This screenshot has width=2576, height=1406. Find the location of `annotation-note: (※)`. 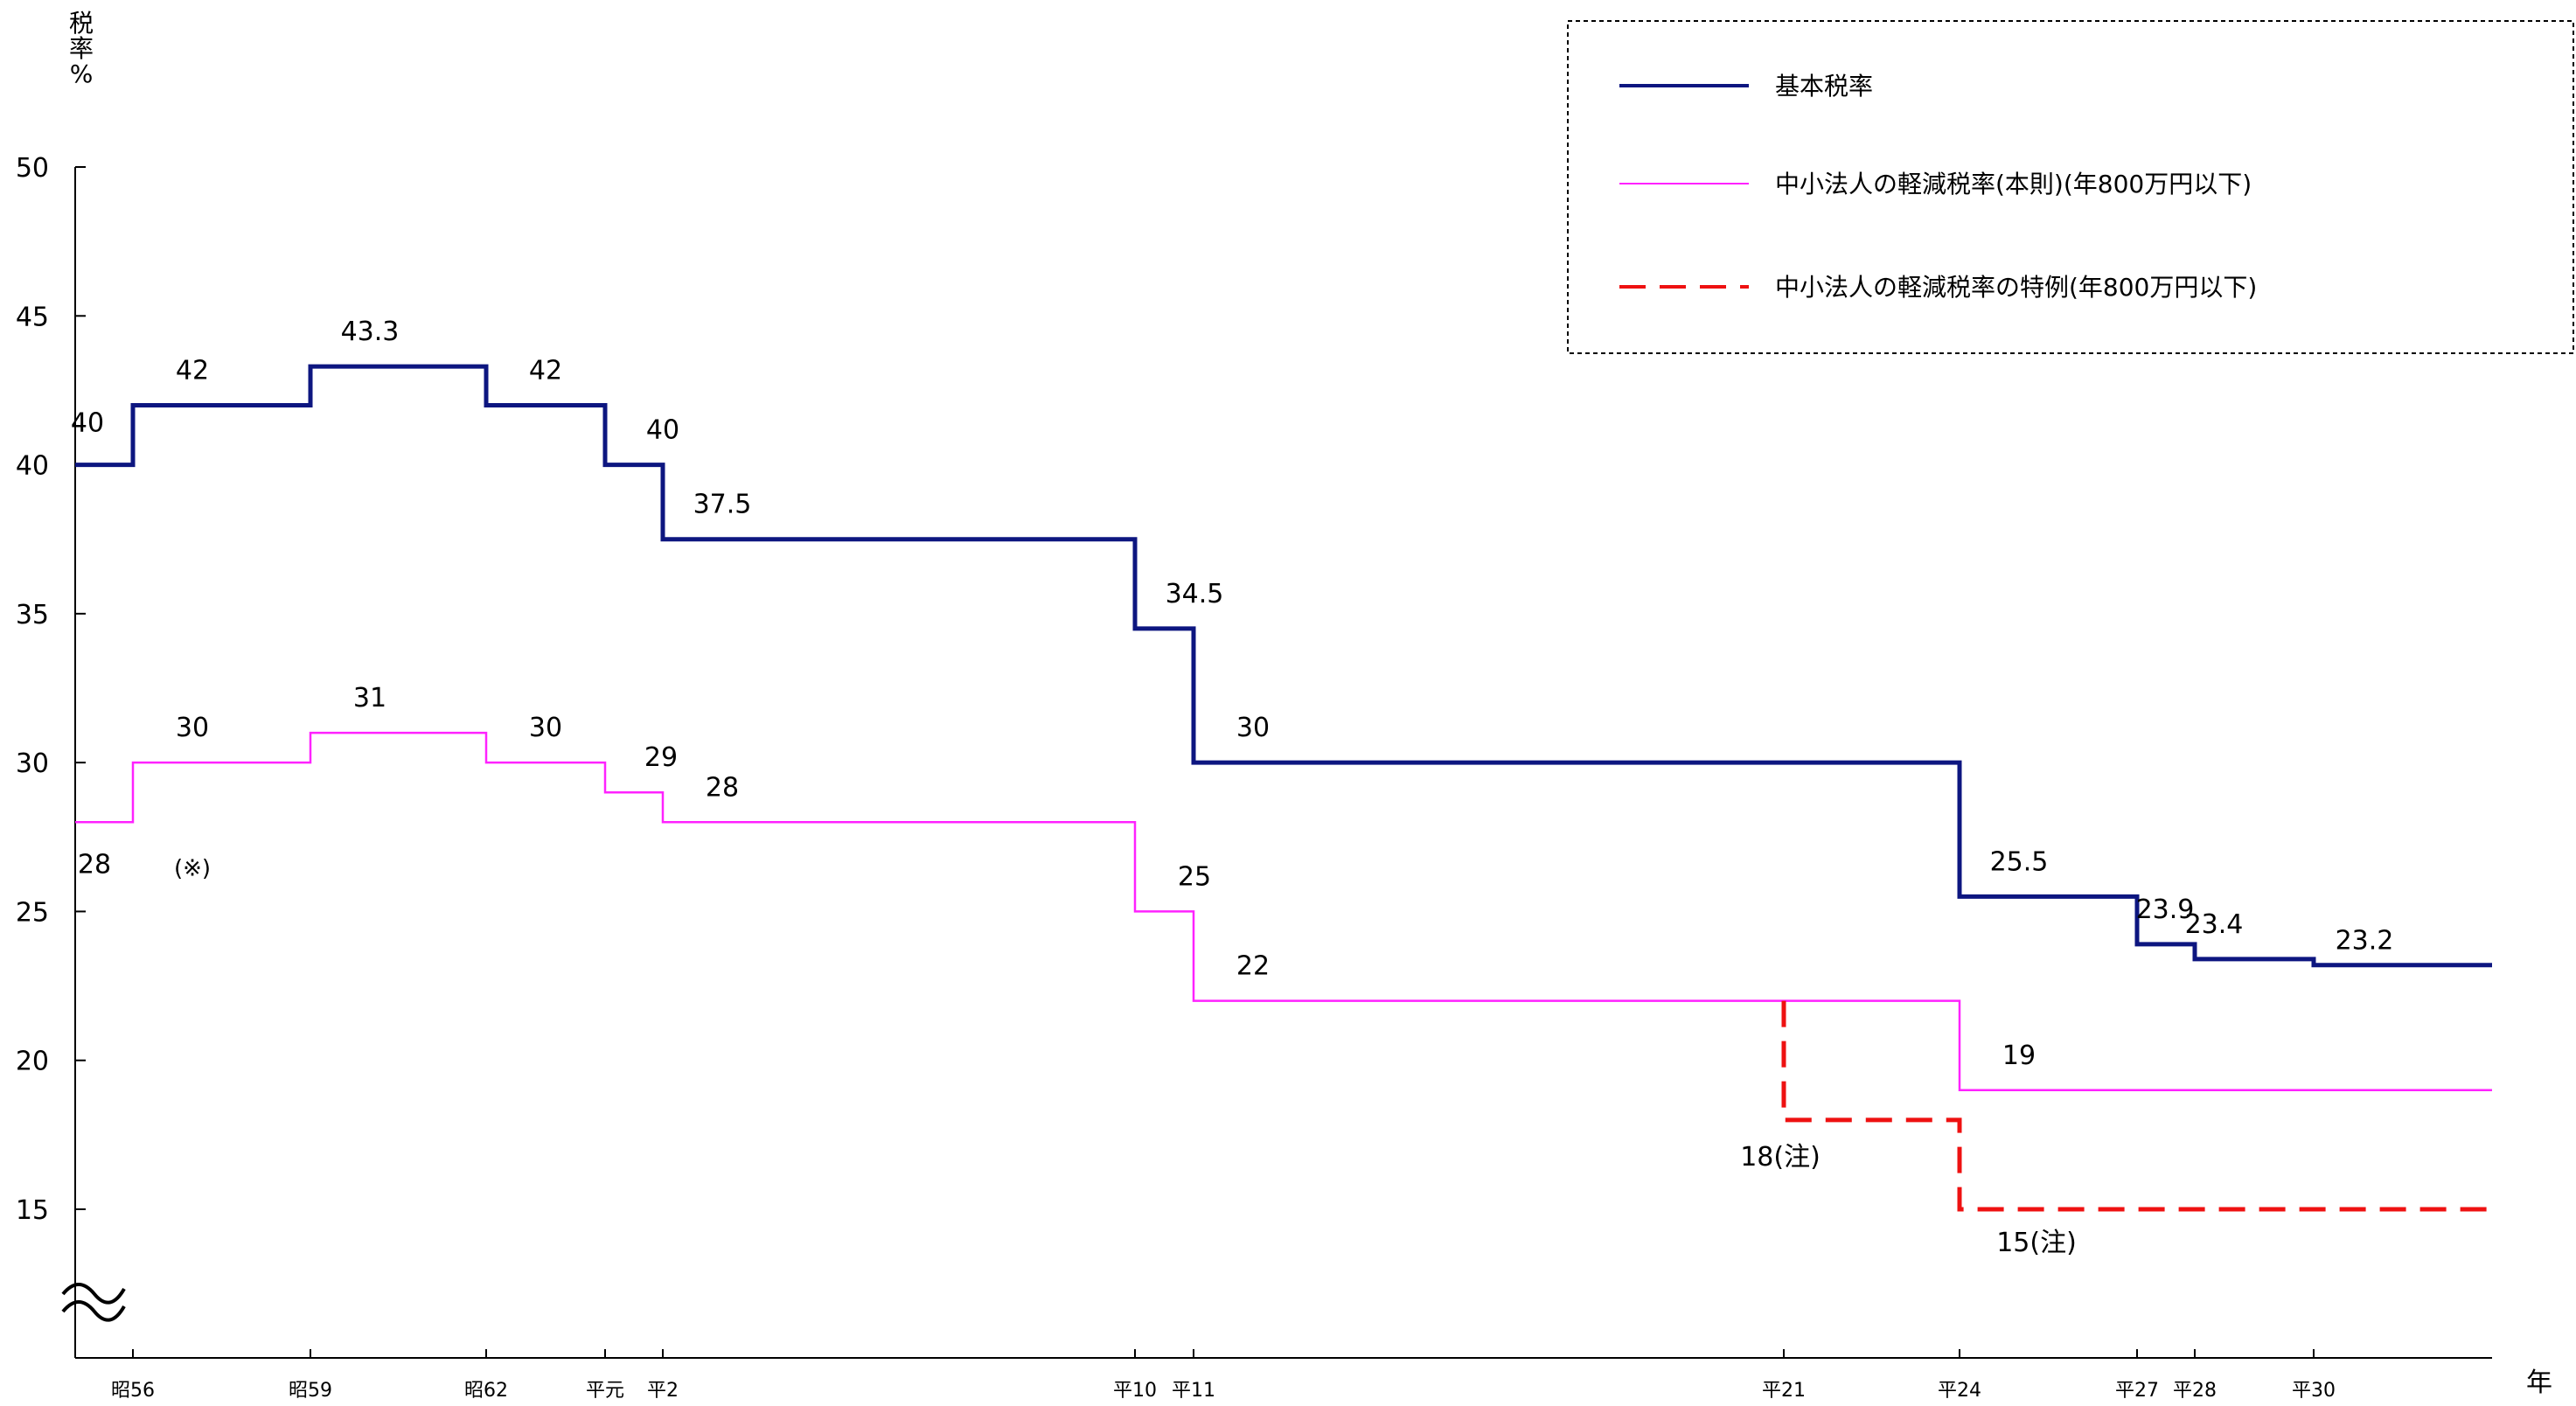

annotation-note: (※) is located at coordinates (192, 869).